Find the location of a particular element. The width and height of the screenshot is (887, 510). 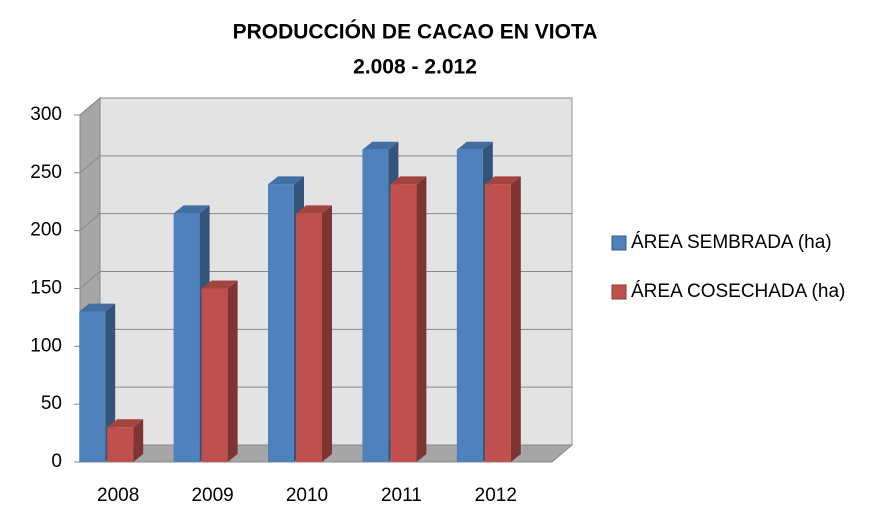

chart-title: PRODUCCIÓN DE CACAO EN VIOTA is located at coordinates (415, 32).